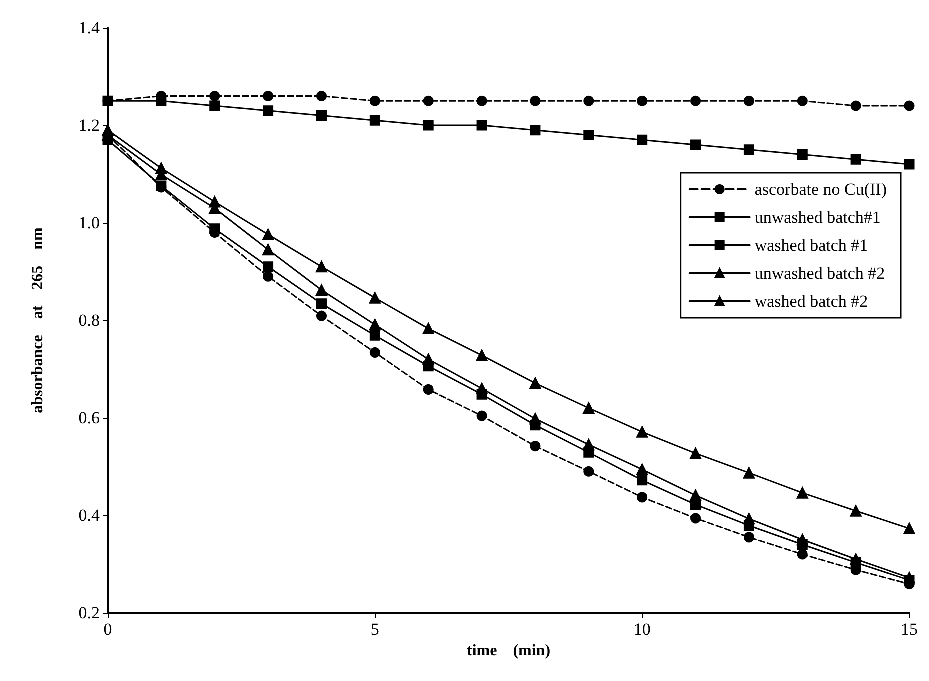 This screenshot has width=929, height=681. I want to click on x-tick-label: 5, so click(375, 629).